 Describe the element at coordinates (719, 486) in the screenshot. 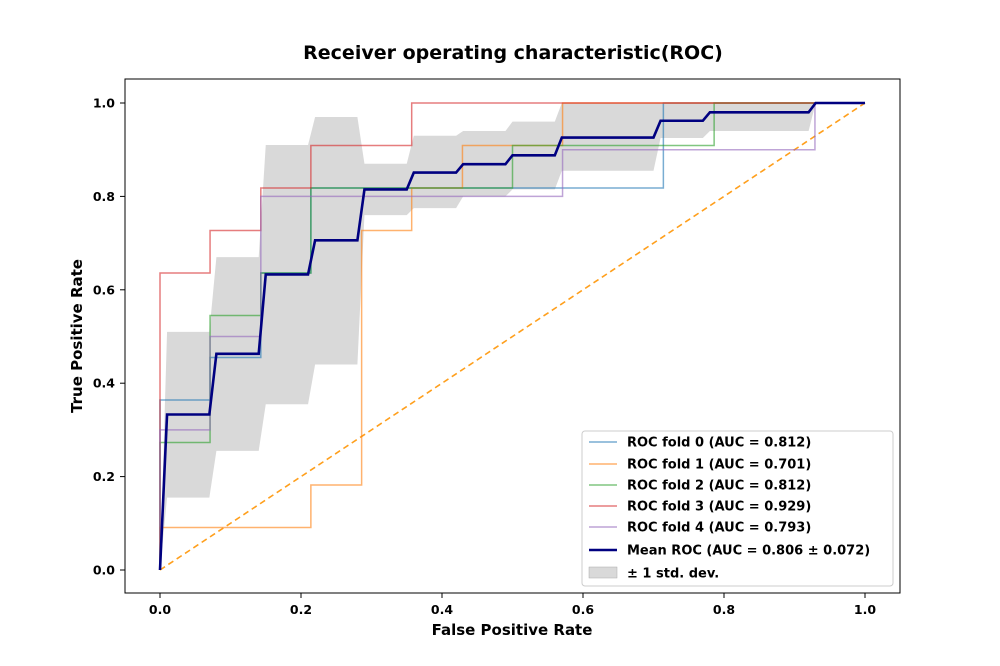

I see `legend-label: ROC fold 2 (AUC = 0.812)` at that location.